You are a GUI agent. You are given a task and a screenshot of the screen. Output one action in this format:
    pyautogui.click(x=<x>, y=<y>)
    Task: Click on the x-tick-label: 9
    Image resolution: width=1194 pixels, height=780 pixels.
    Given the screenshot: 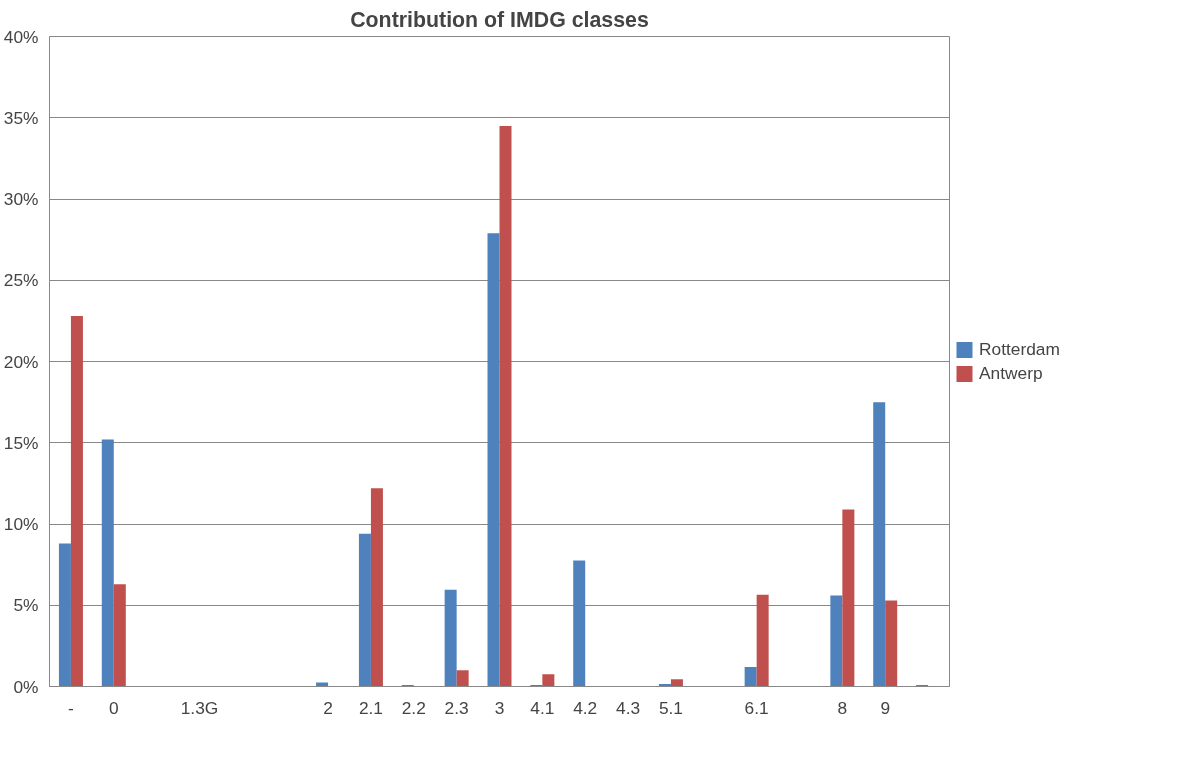 What is the action you would take?
    pyautogui.click(x=885, y=707)
    